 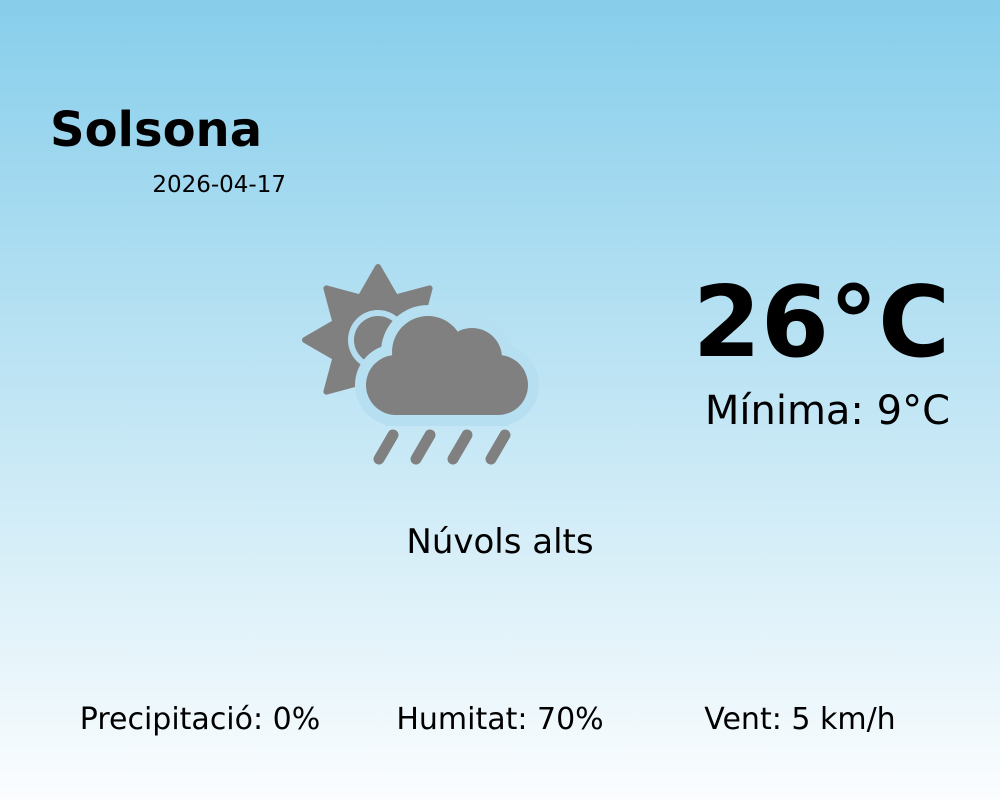 What do you see at coordinates (827, 411) in the screenshot?
I see `minimum-temperature: Mínima: 9°C` at bounding box center [827, 411].